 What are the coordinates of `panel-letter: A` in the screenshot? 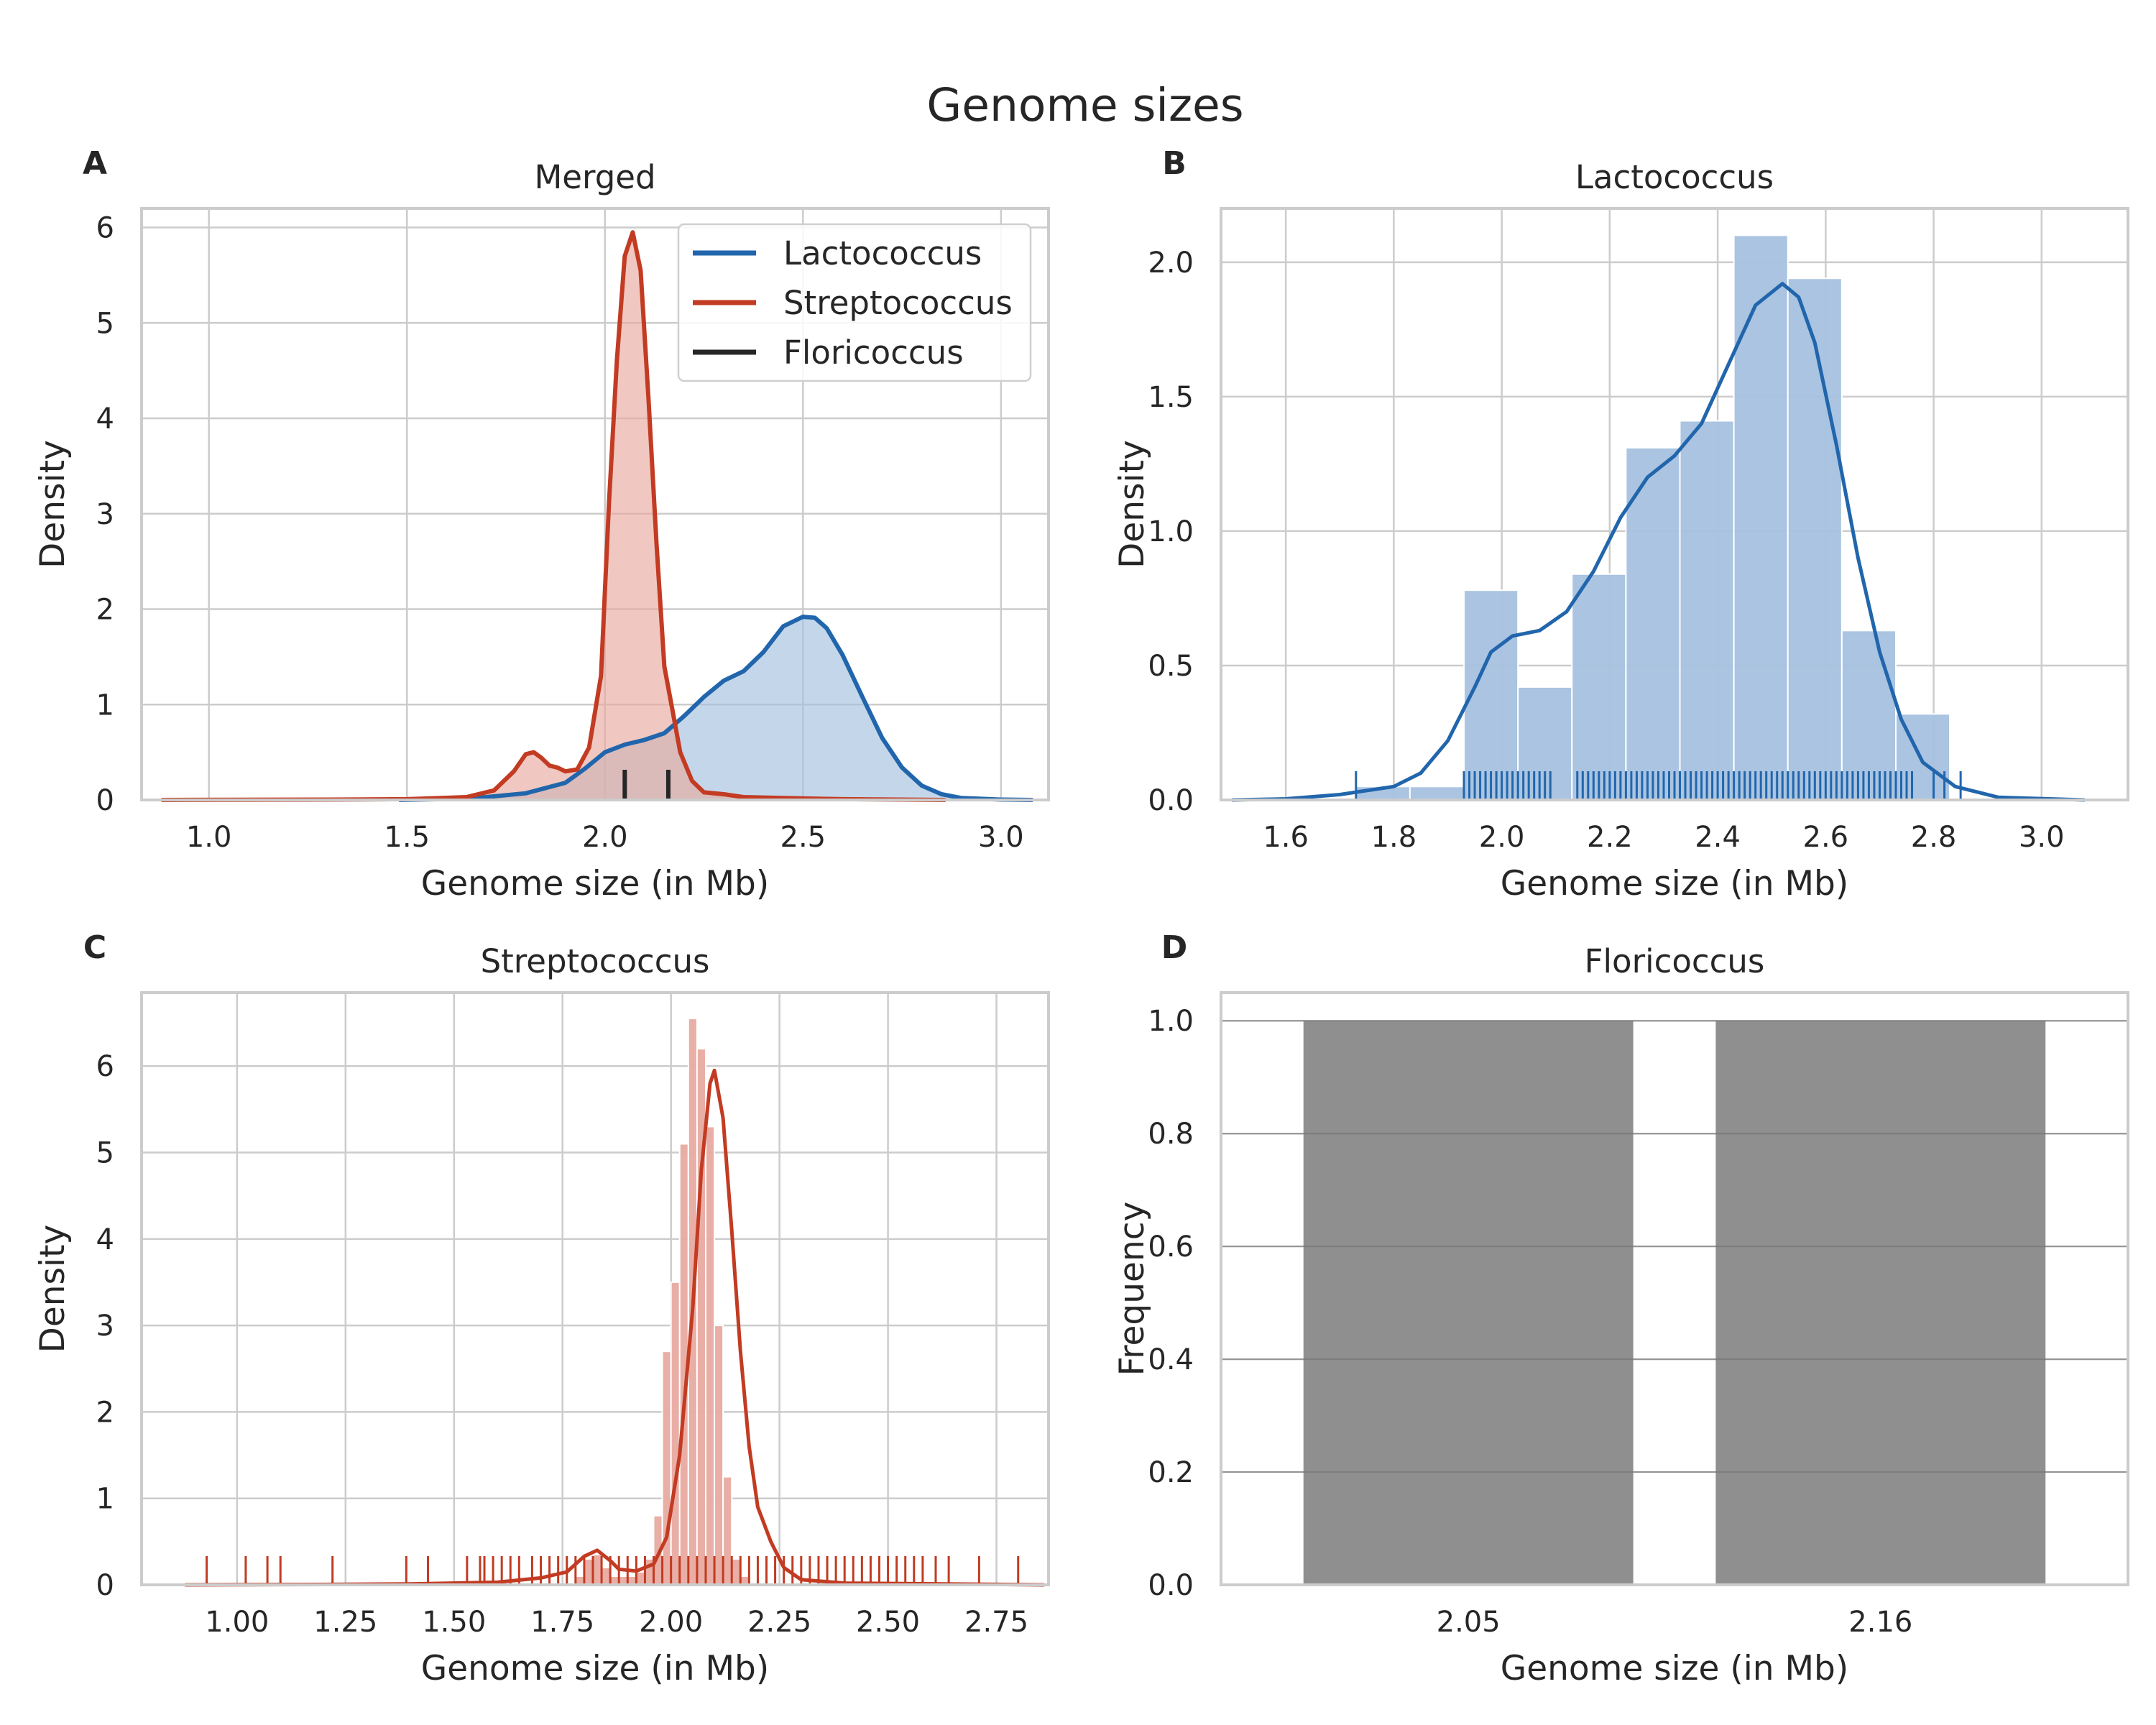 It's located at (95, 163).